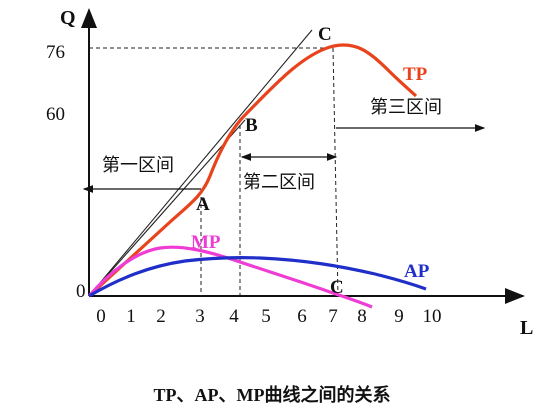 The width and height of the screenshot is (545, 414). Describe the element at coordinates (526, 328) in the screenshot. I see `x-axis-label: L` at that location.